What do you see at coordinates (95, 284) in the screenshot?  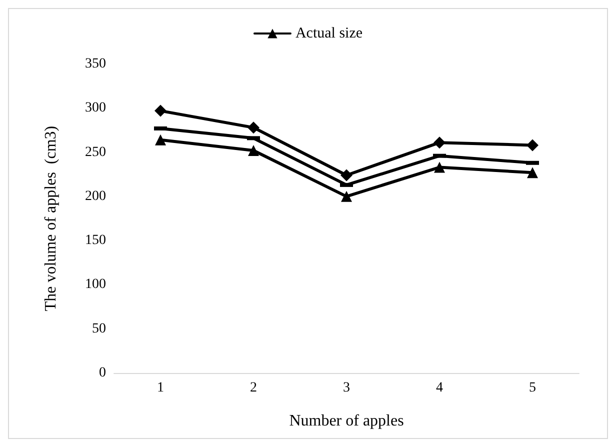 I see `y-tick-label: 100` at bounding box center [95, 284].